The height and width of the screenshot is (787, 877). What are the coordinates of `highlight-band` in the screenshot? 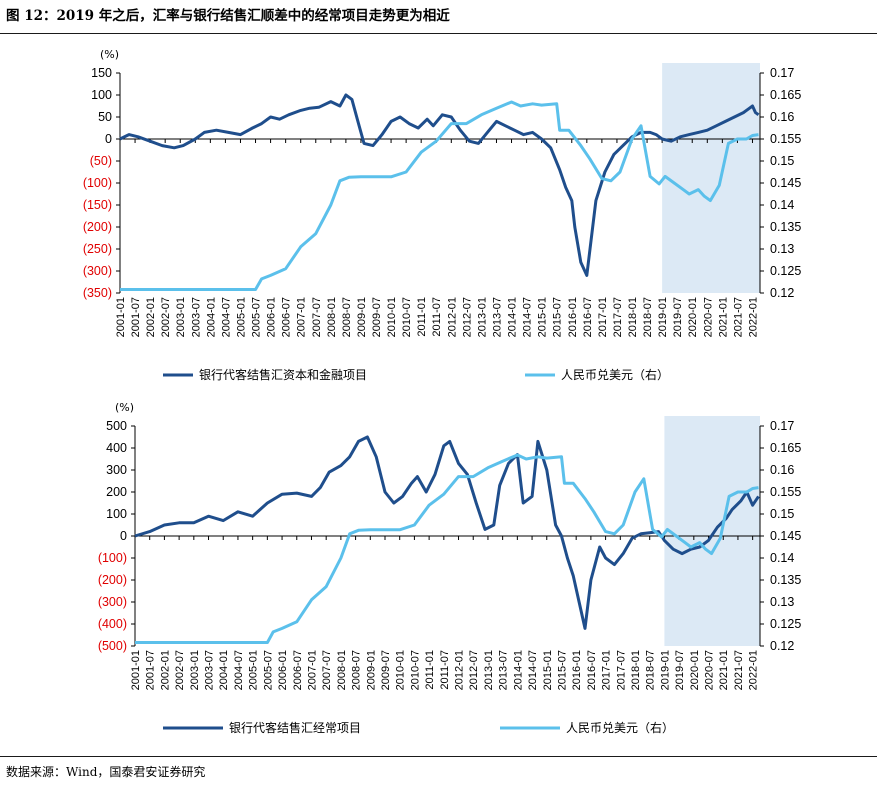 It's located at (711, 178).